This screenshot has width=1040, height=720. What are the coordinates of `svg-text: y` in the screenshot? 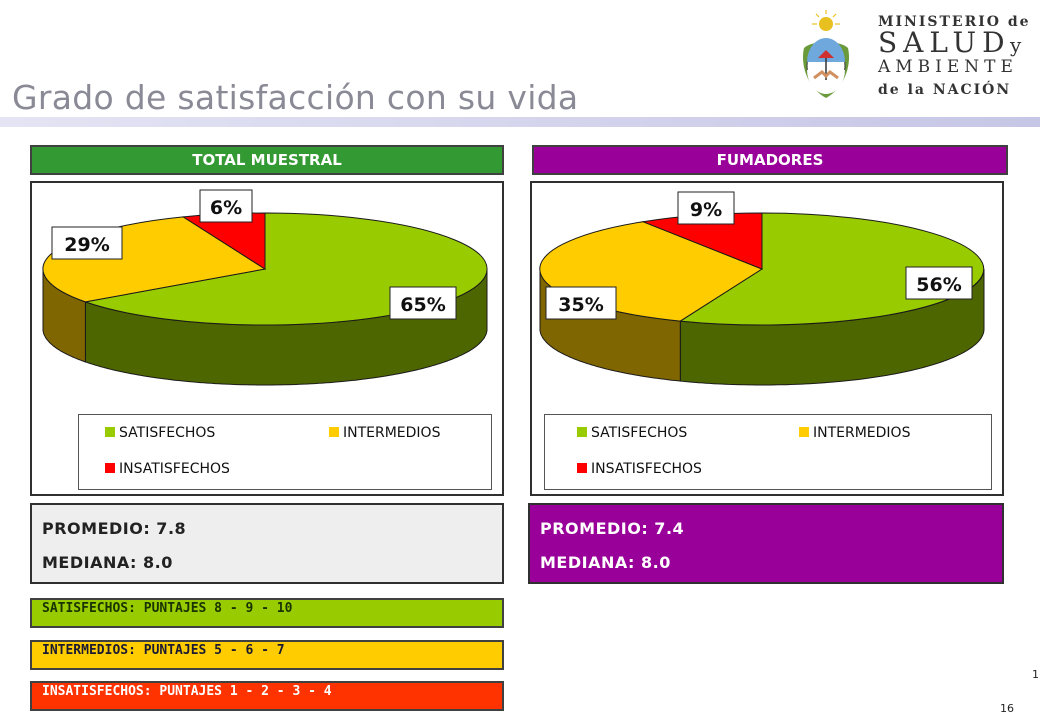 It's located at (1015, 45).